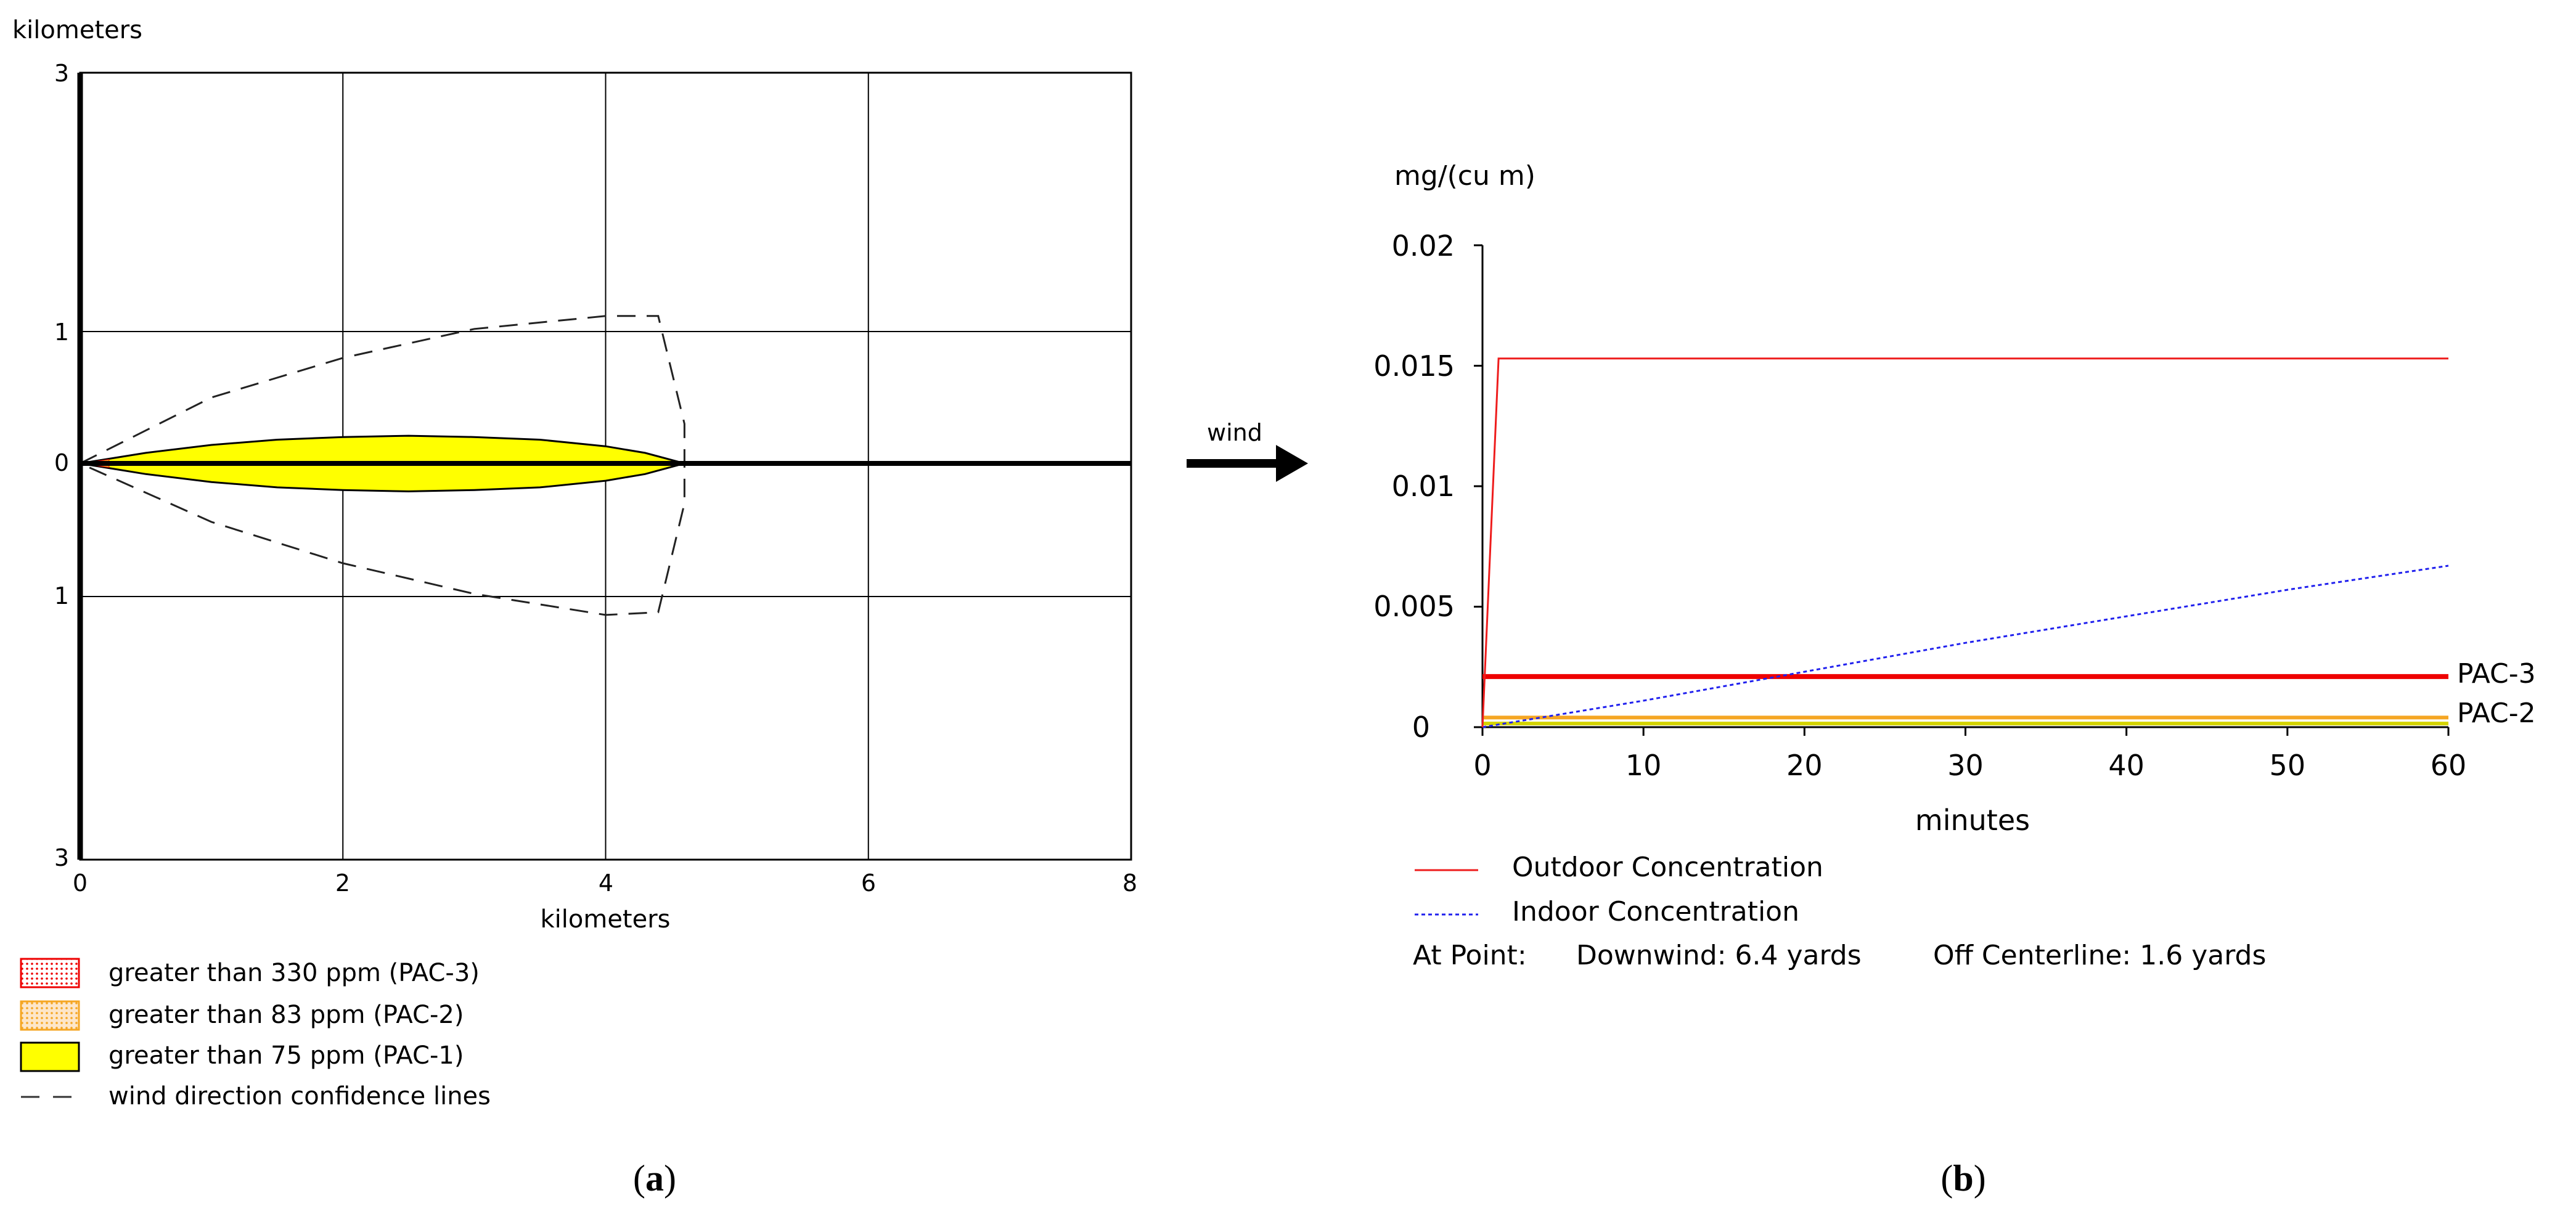 The image size is (2576, 1222). What do you see at coordinates (2449, 765) in the screenshot?
I see `concentration-x-tick-label: 60` at bounding box center [2449, 765].